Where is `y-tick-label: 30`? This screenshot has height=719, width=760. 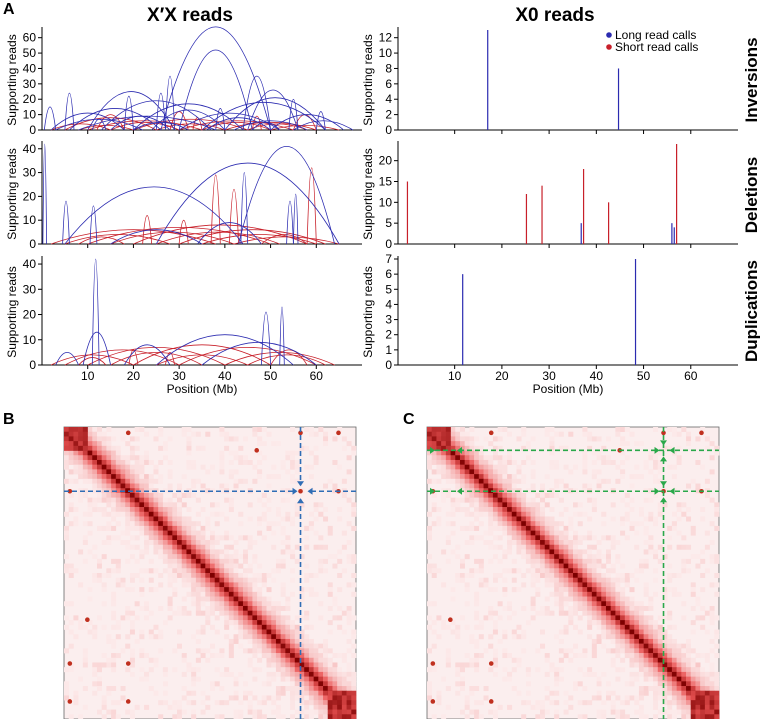 y-tick-label: 30 is located at coordinates (30, 289).